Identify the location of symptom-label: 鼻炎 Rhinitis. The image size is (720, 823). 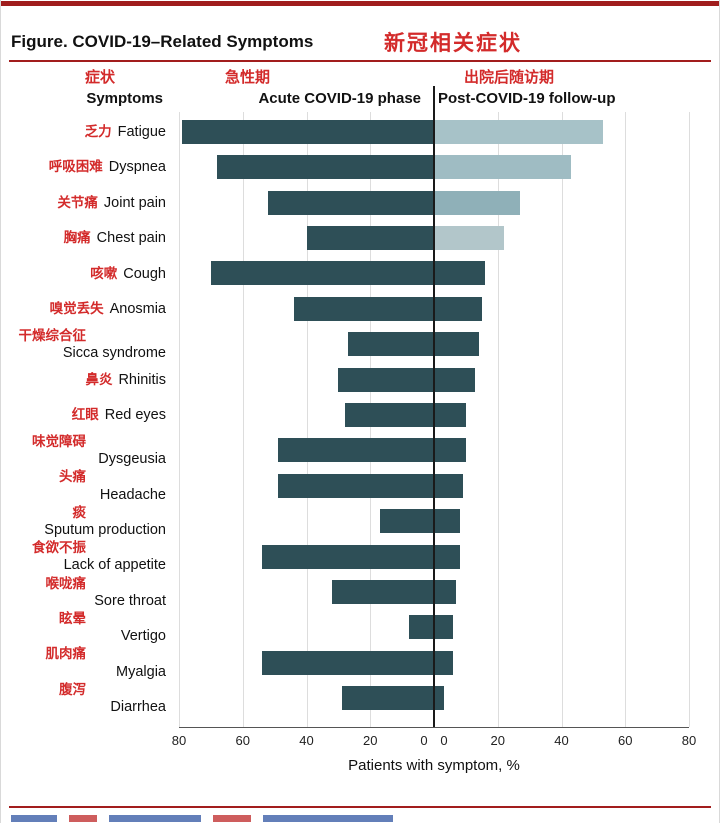
(87, 379).